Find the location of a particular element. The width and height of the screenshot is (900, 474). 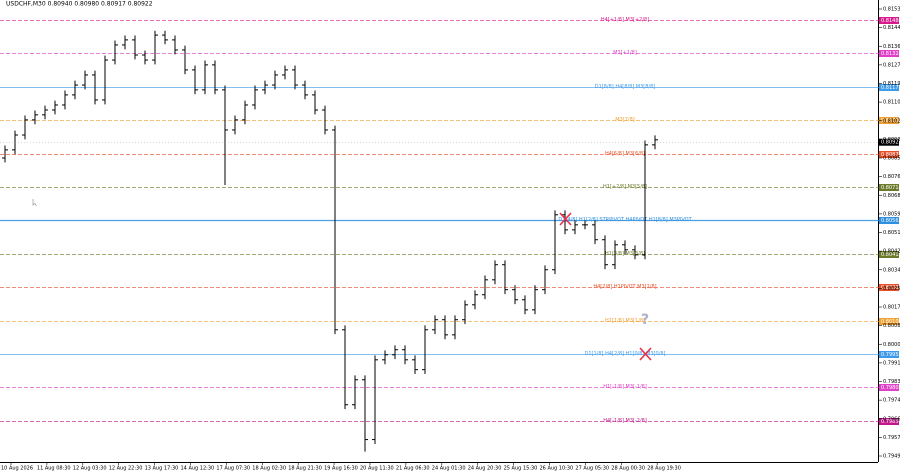

x-tick-label: 10 Aug 2026 is located at coordinates (17, 469).